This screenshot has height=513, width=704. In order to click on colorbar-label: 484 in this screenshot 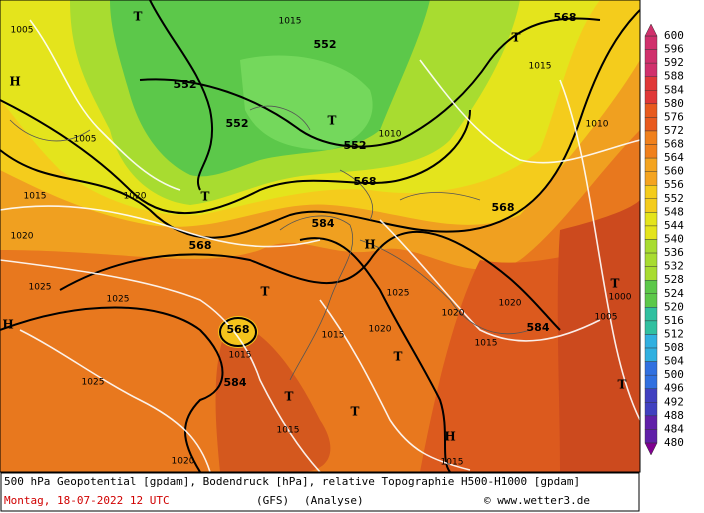, I will do `click(674, 428)`.